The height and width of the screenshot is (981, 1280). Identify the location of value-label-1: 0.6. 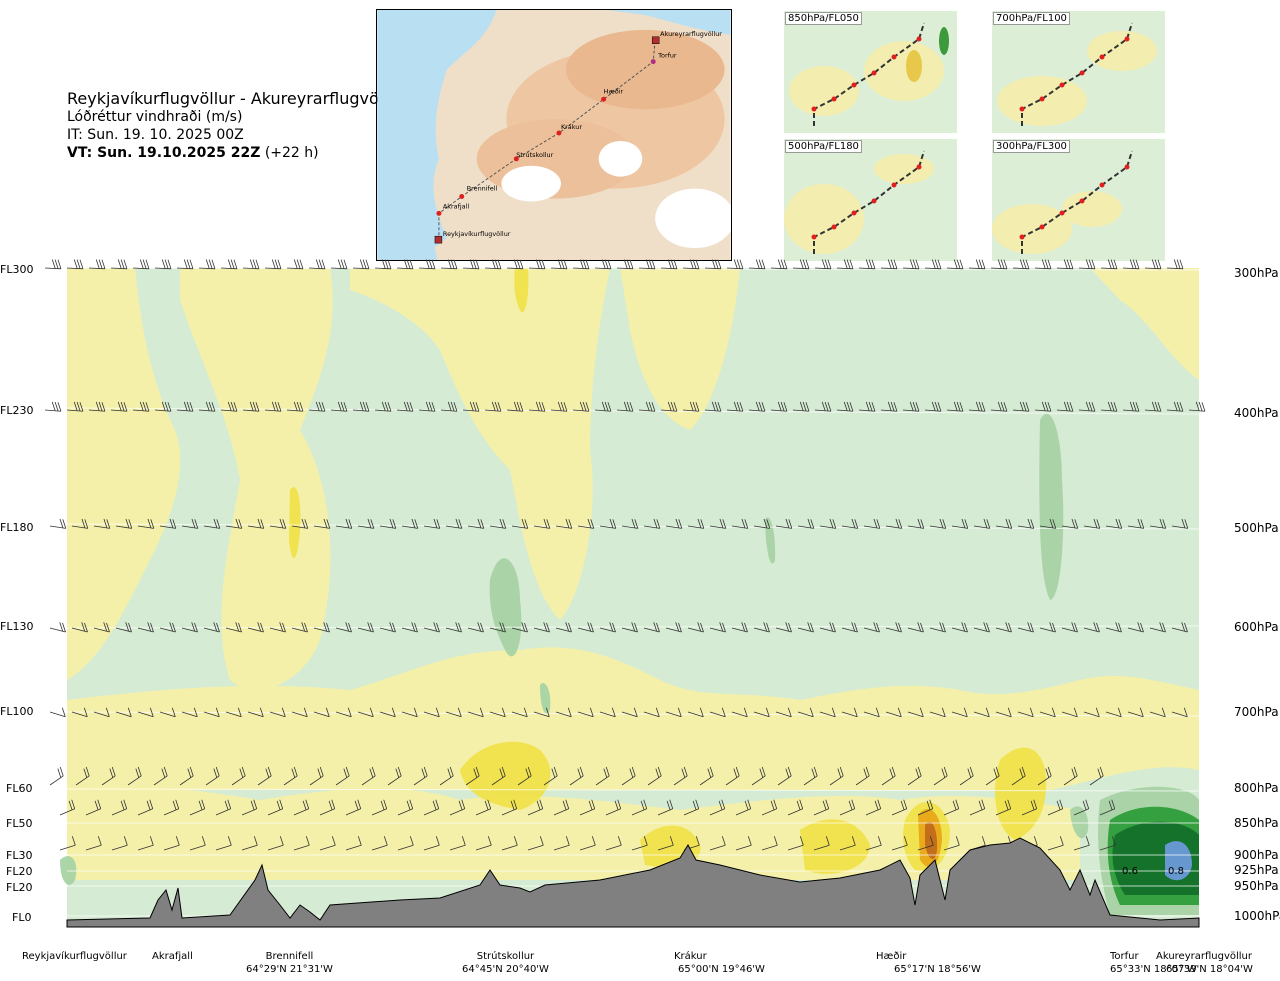
(1130, 871).